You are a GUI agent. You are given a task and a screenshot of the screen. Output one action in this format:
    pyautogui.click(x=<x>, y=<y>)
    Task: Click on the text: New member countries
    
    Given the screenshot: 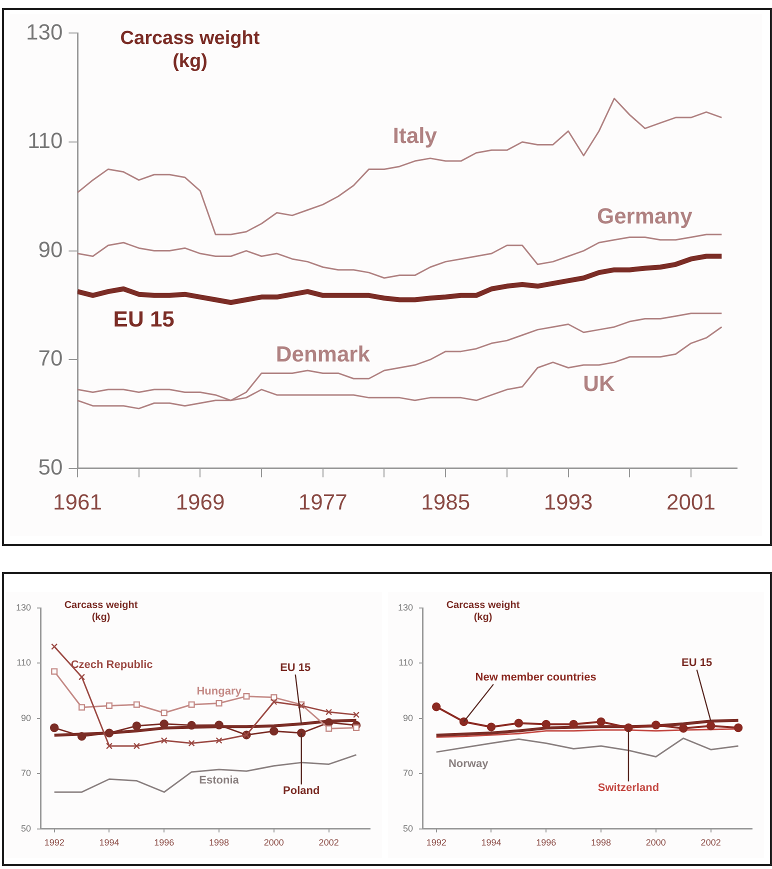 What is the action you would take?
    pyautogui.click(x=535, y=678)
    